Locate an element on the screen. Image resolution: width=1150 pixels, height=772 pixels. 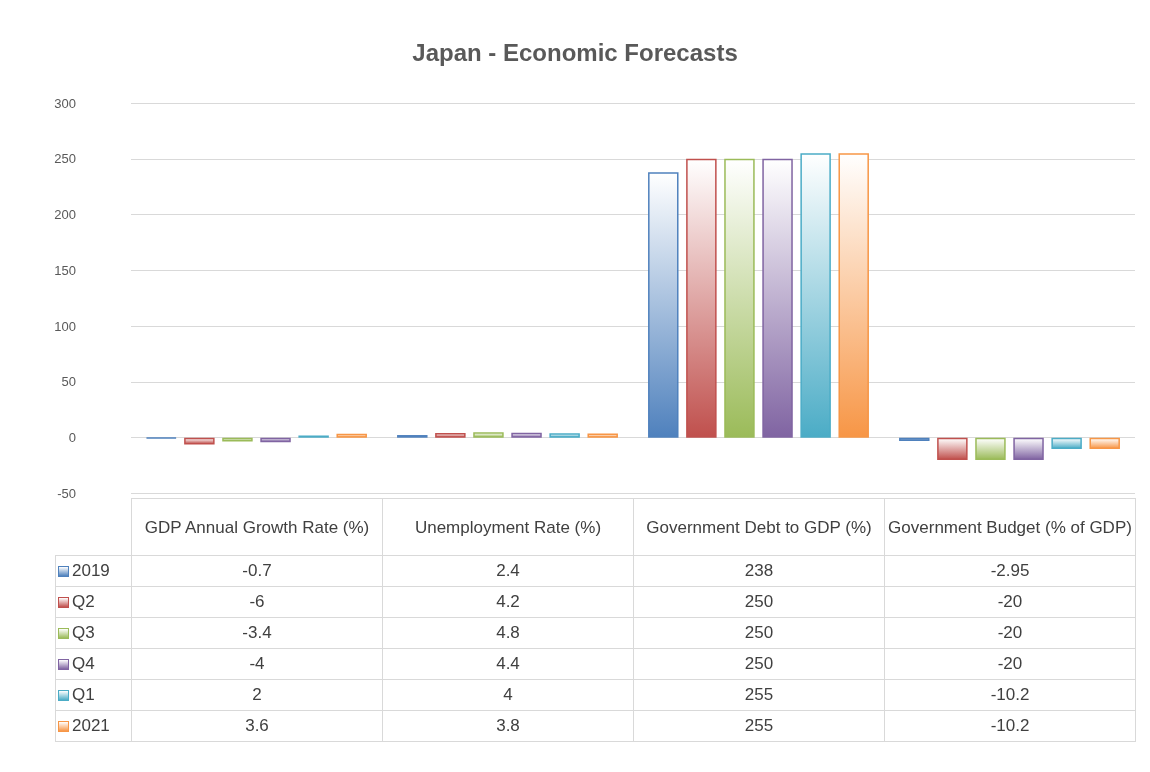
legend-label: Q1 is located at coordinates (93, 695).